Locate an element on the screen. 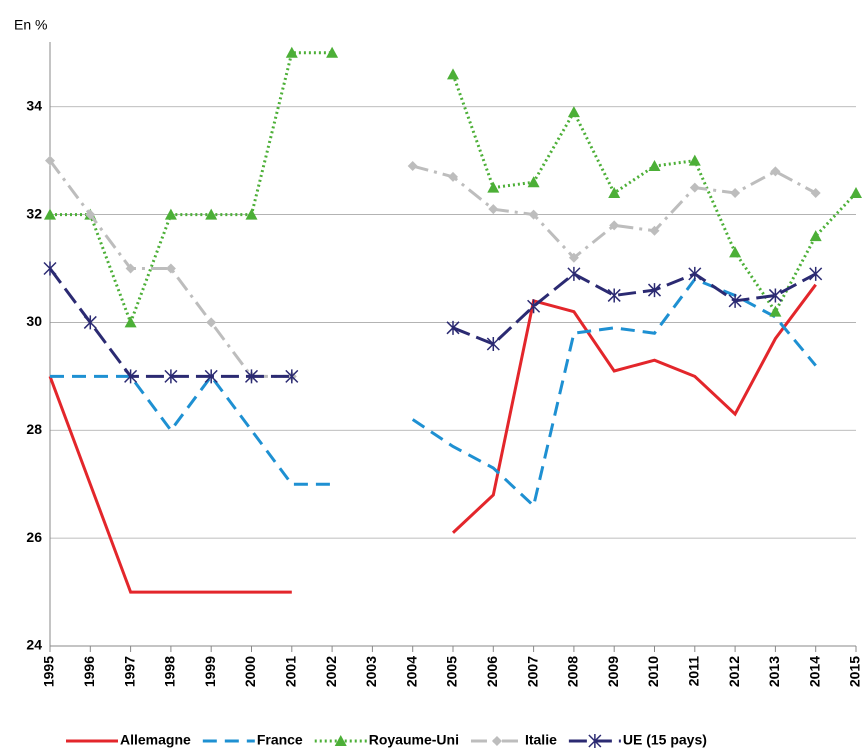 The width and height of the screenshot is (866, 751). x-tick-label: 2011 is located at coordinates (694, 671).